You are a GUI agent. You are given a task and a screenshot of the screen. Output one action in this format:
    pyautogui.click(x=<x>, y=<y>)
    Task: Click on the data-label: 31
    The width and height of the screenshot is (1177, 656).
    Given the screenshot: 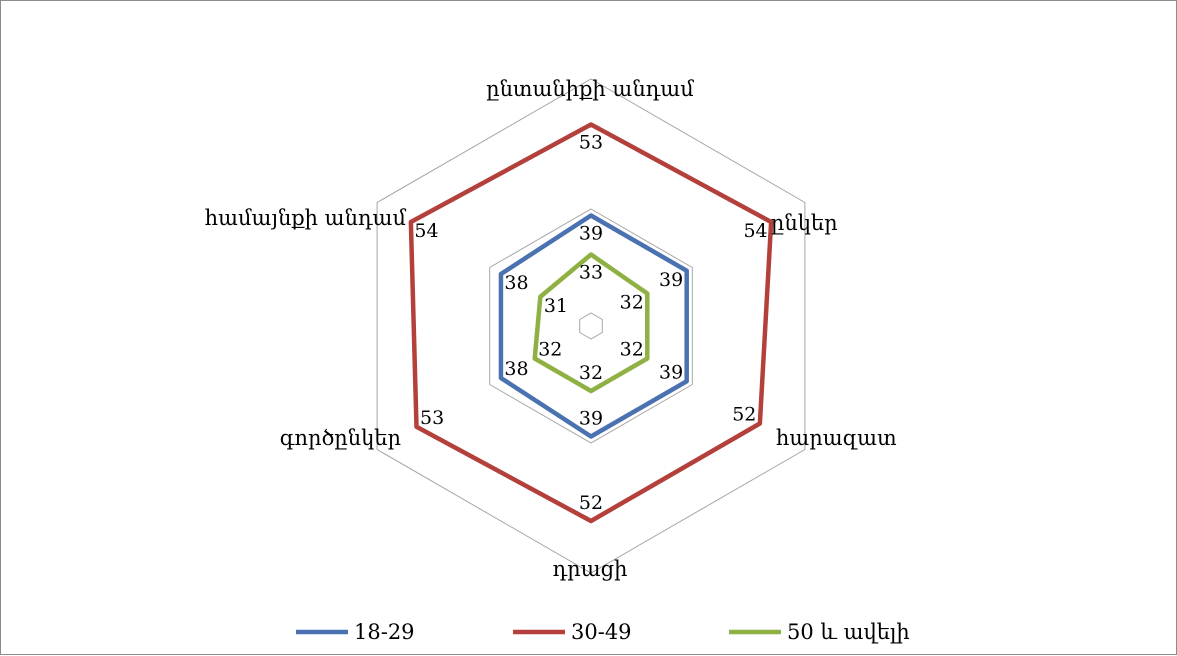 What is the action you would take?
    pyautogui.click(x=556, y=306)
    